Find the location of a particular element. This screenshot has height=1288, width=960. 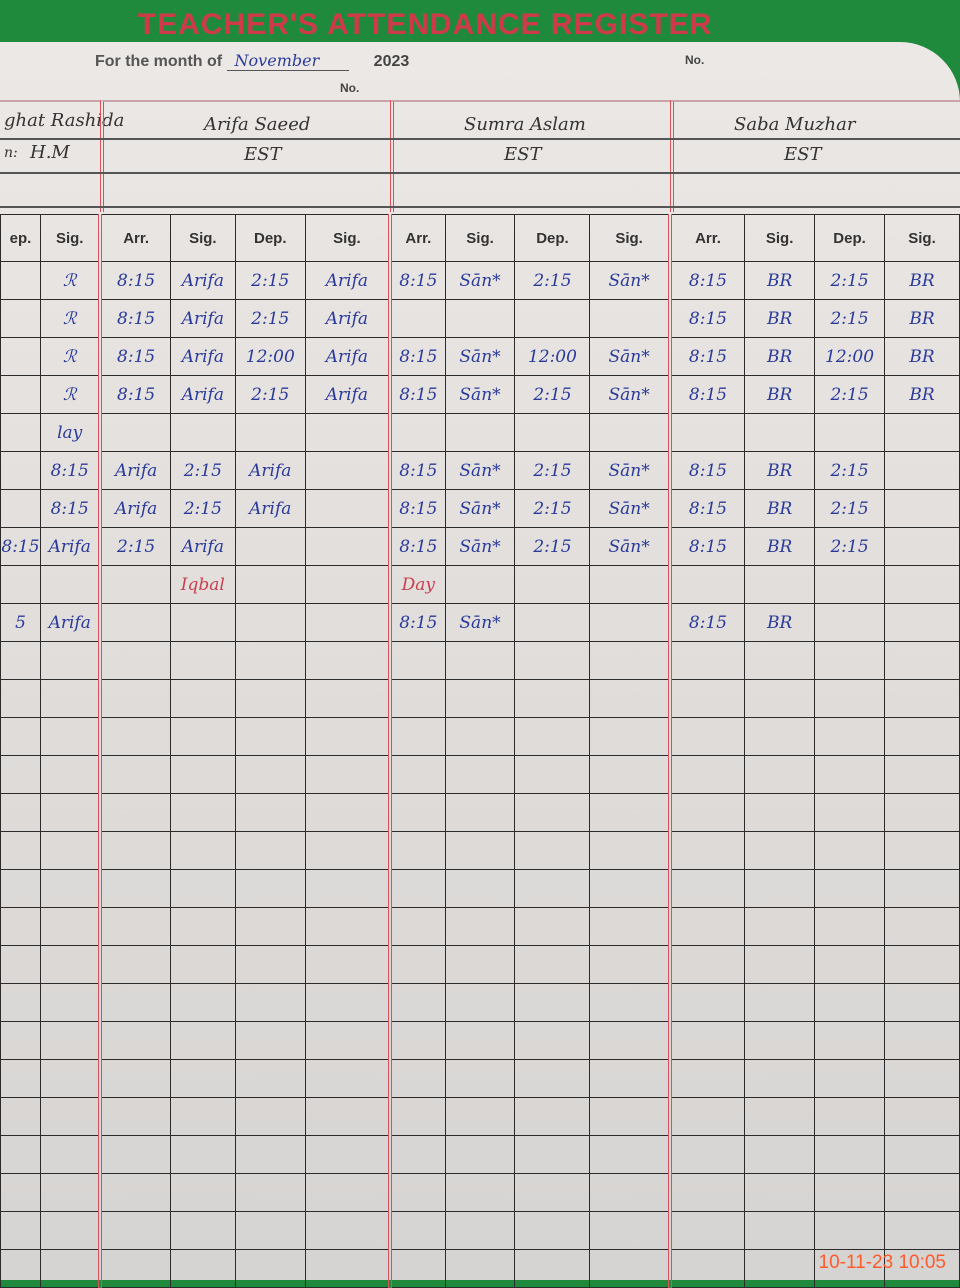

table-row is located at coordinates (480, 812).